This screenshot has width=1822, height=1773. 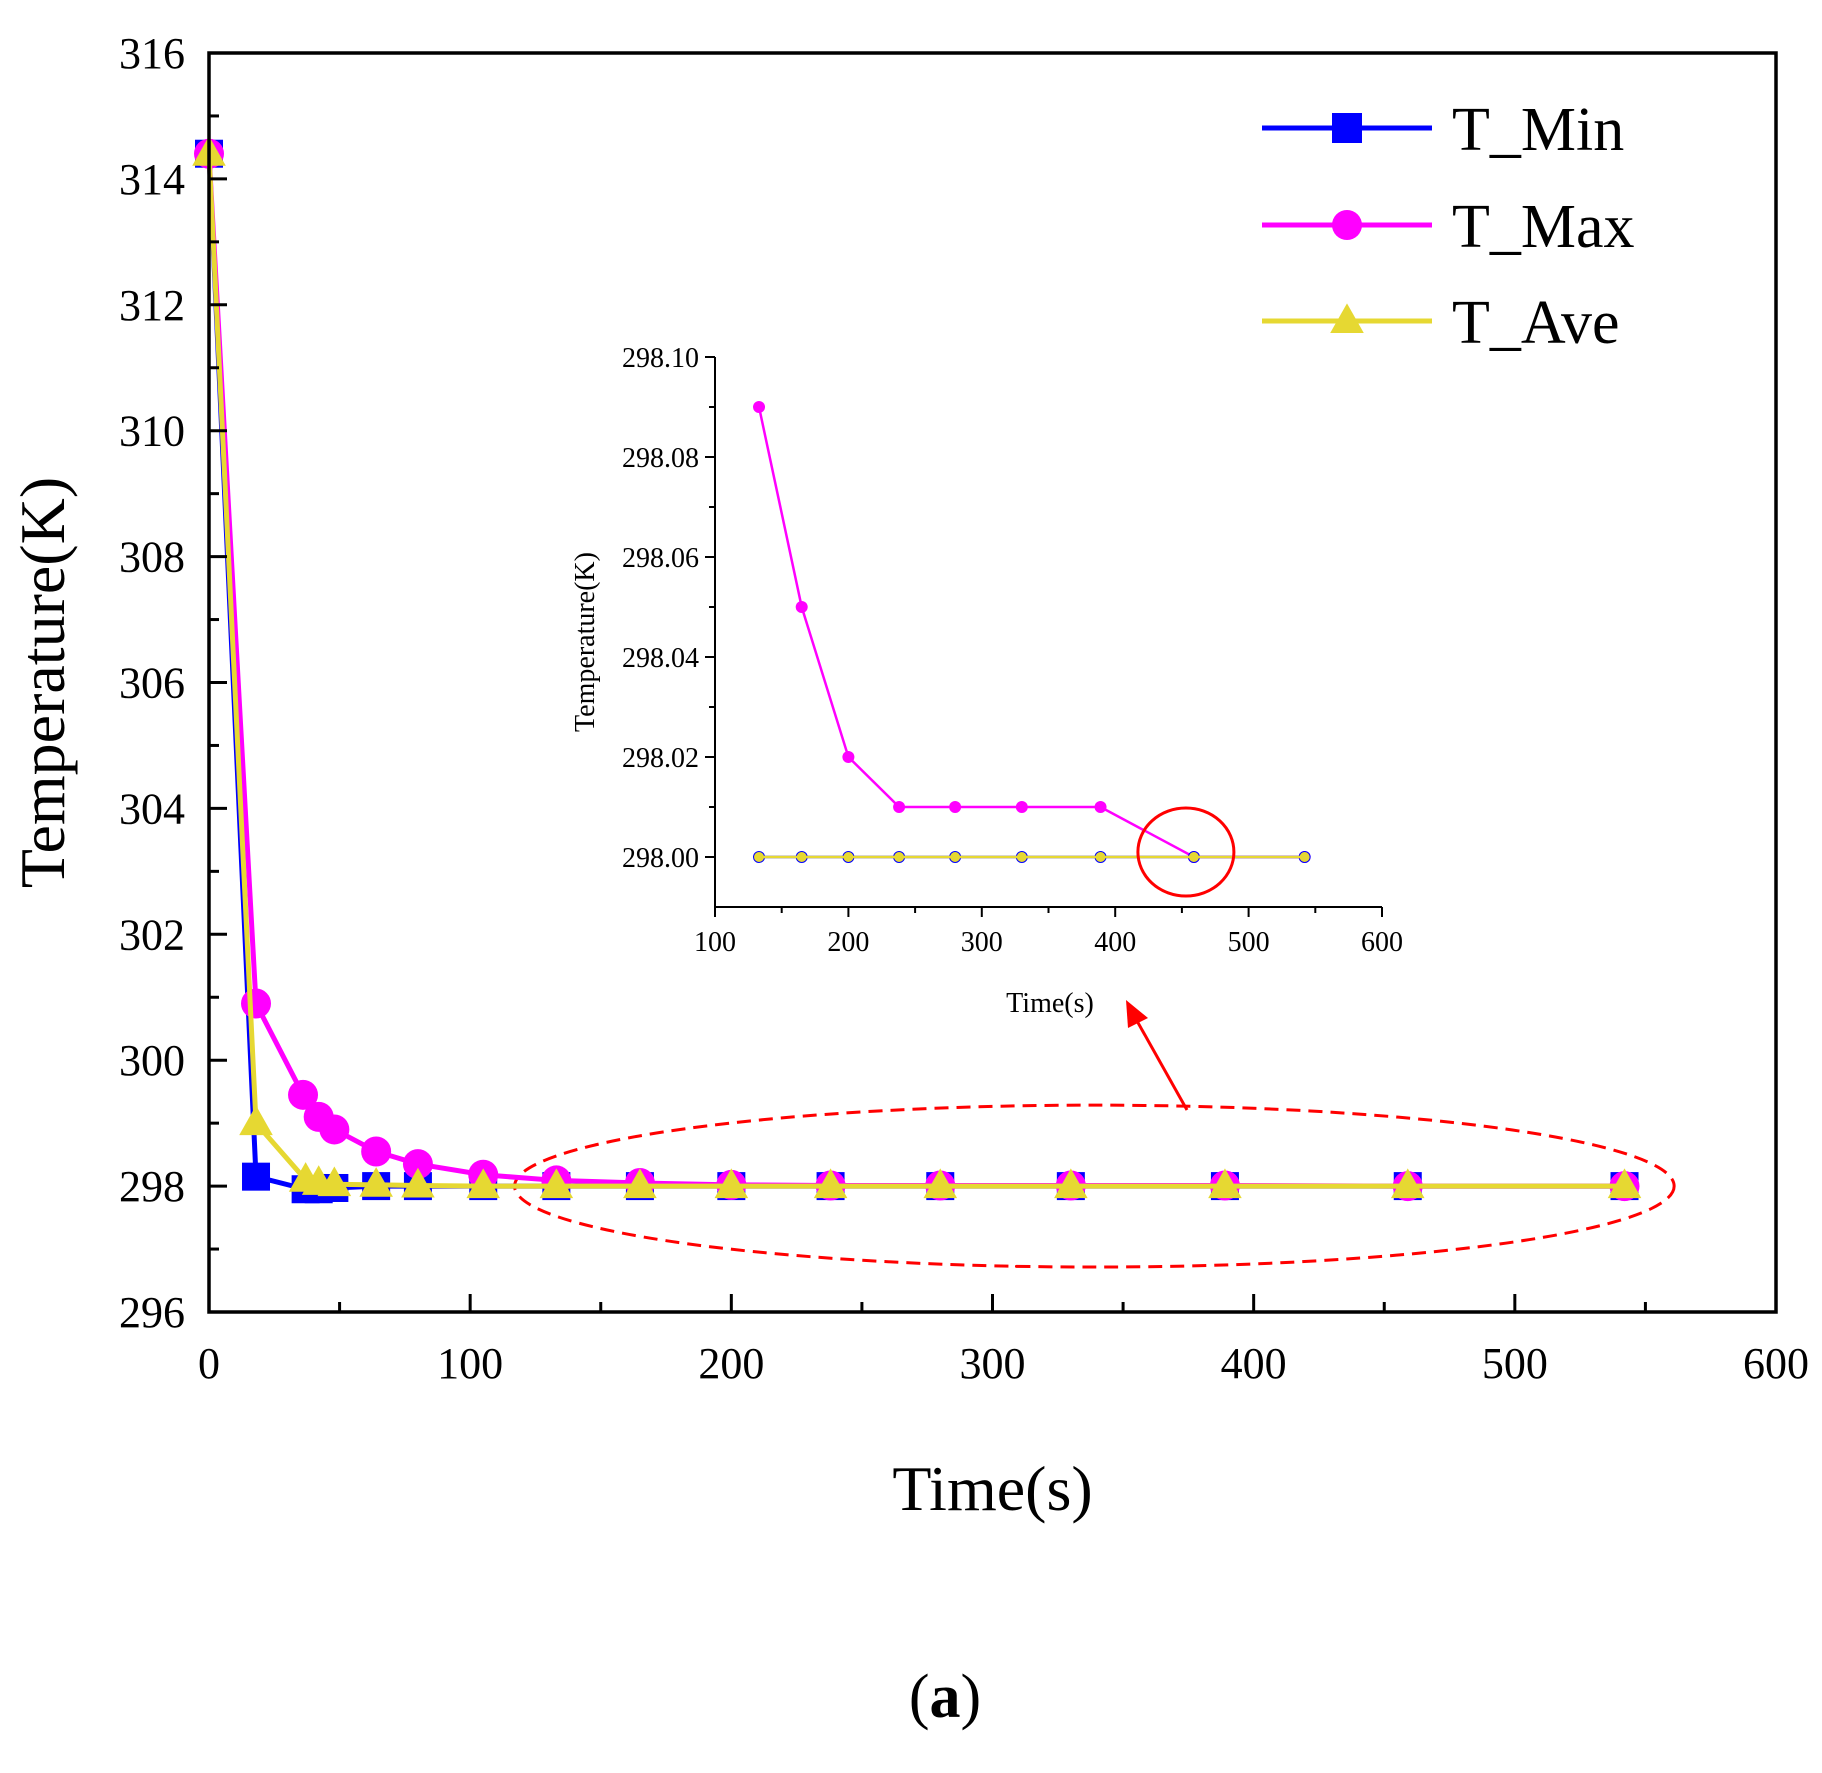 I want to click on main-y-tick-label: 312, so click(x=152, y=305).